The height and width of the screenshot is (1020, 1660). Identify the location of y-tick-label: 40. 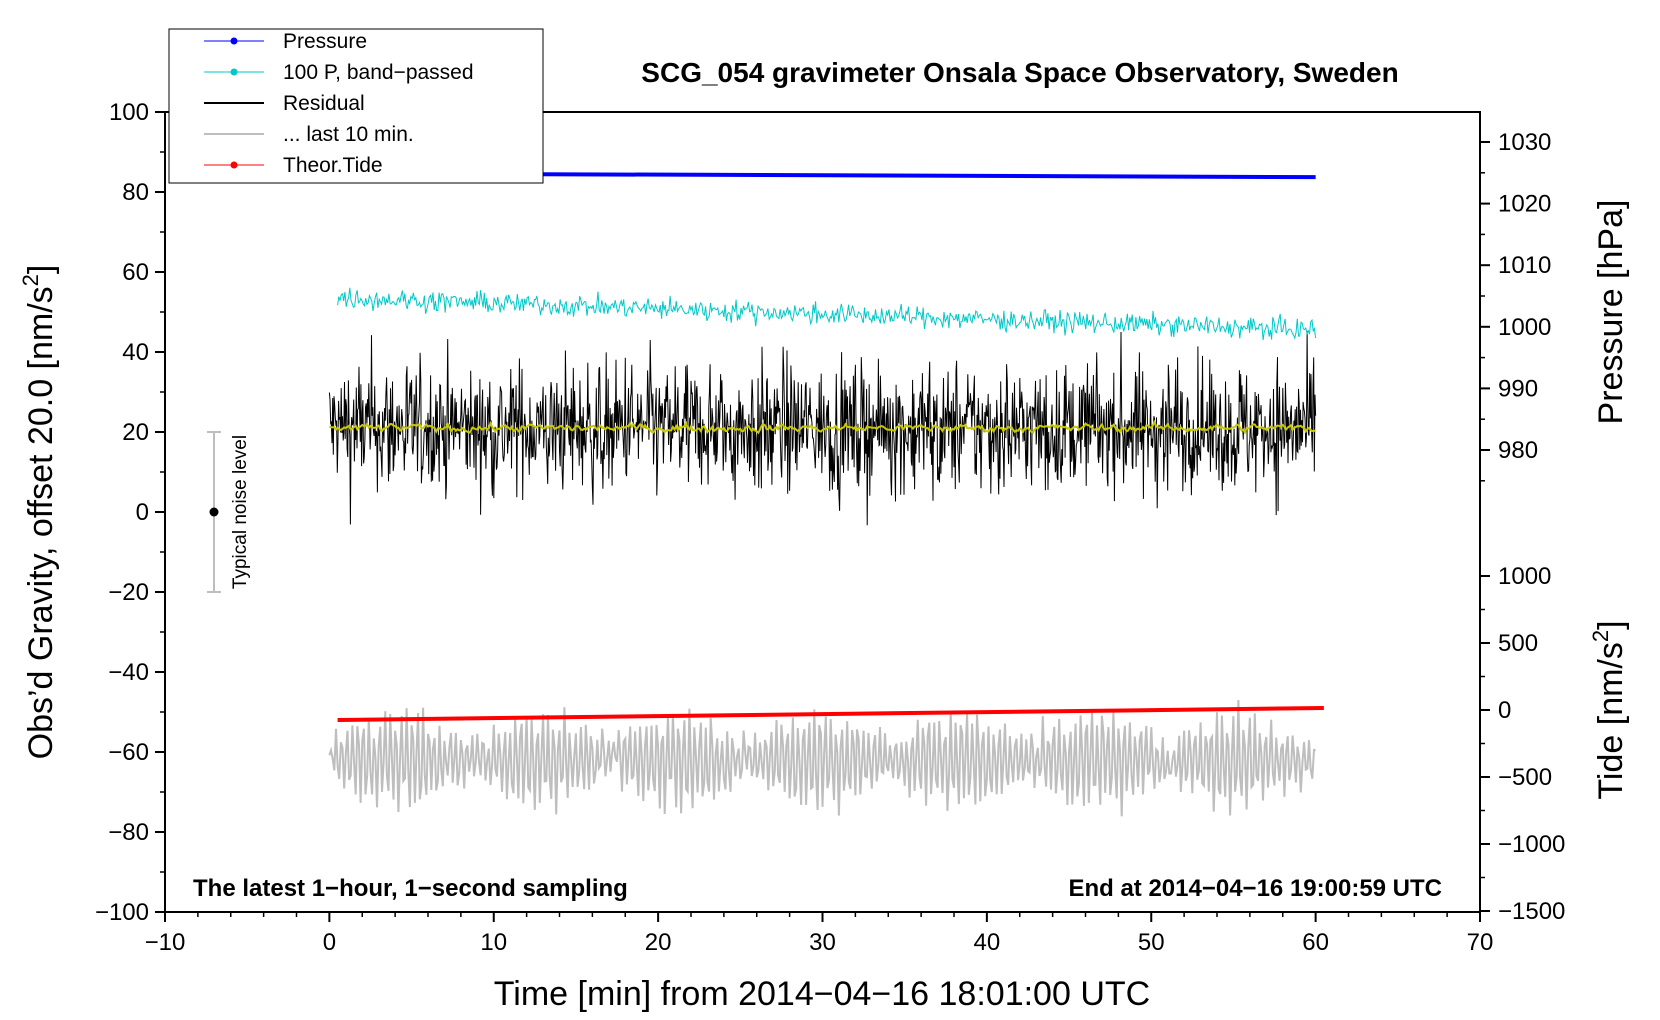
(135, 352).